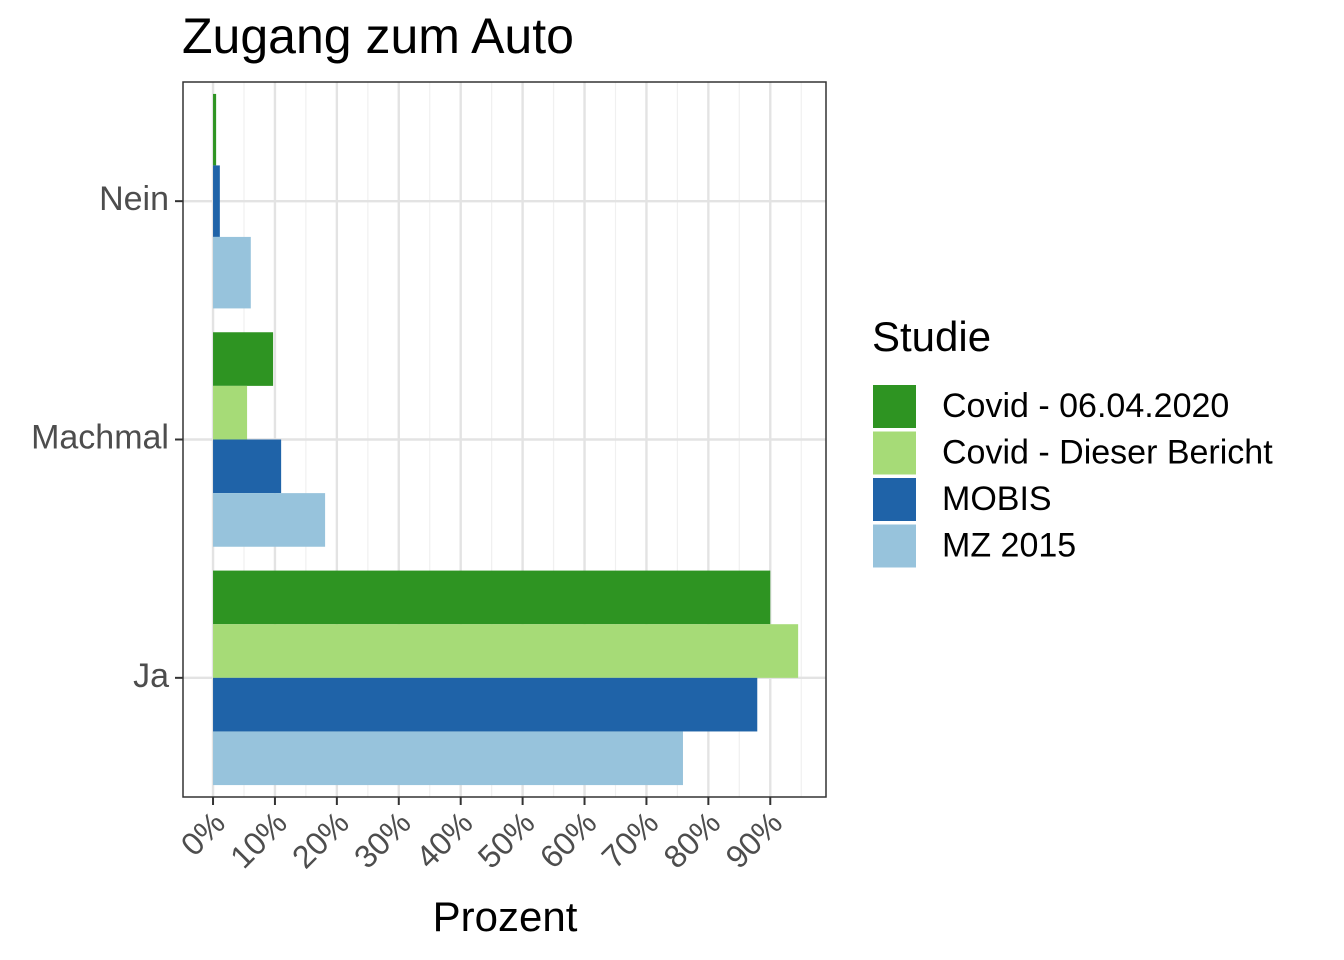 The image size is (1344, 960). Describe the element at coordinates (258, 839) in the screenshot. I see `x-tick-label: 10%` at that location.